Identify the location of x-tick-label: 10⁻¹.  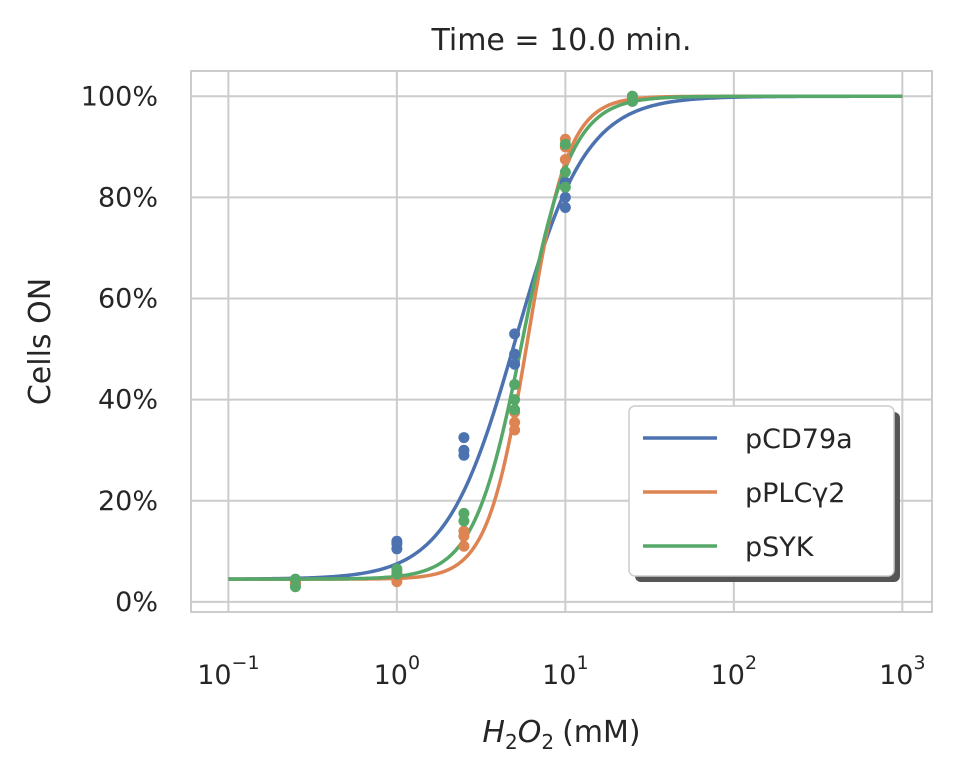
(228, 671).